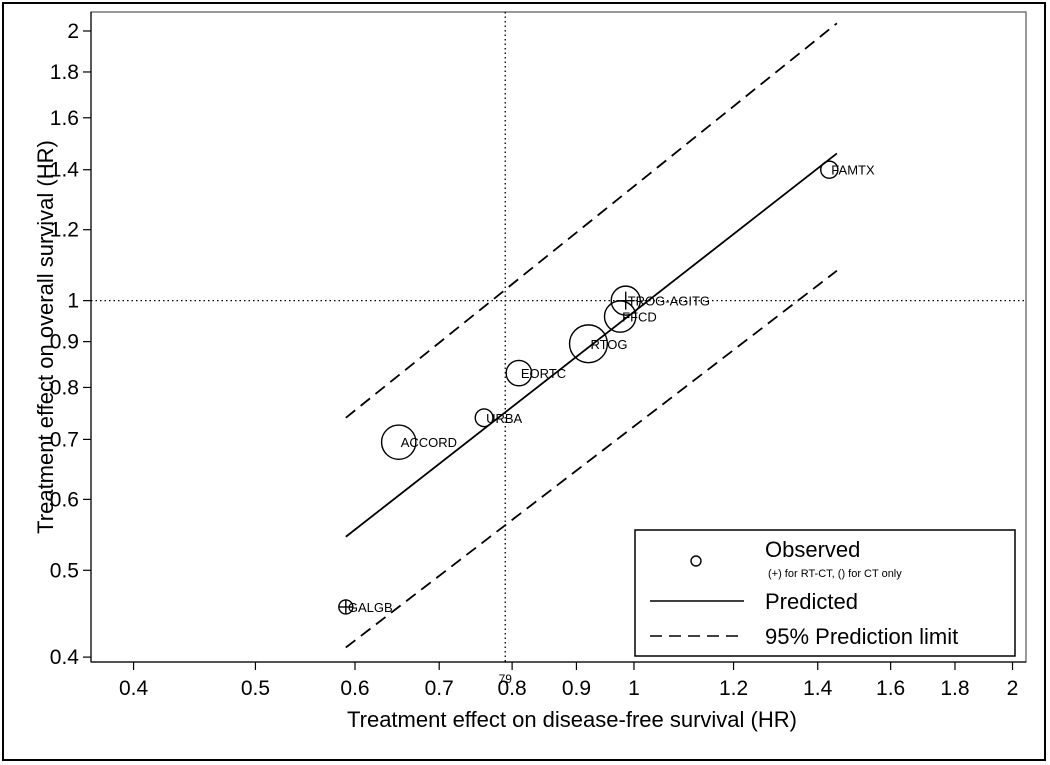 This screenshot has width=1050, height=765. What do you see at coordinates (429, 442) in the screenshot?
I see `data-point-label: ACCORD` at bounding box center [429, 442].